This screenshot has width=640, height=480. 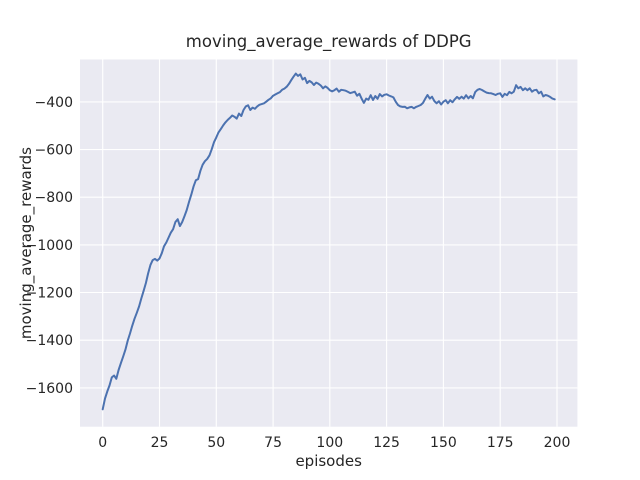 I want to click on x-tick-label: 200, so click(x=557, y=443).